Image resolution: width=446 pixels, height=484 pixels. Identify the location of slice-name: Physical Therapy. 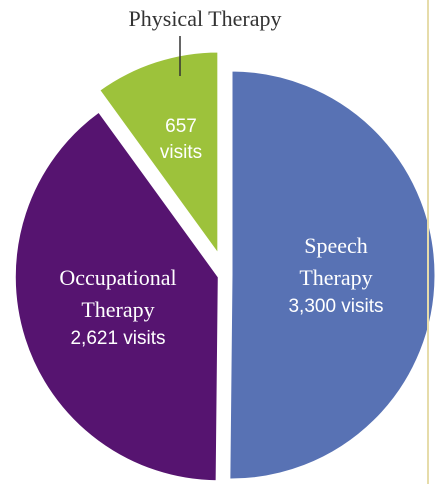
(205, 18).